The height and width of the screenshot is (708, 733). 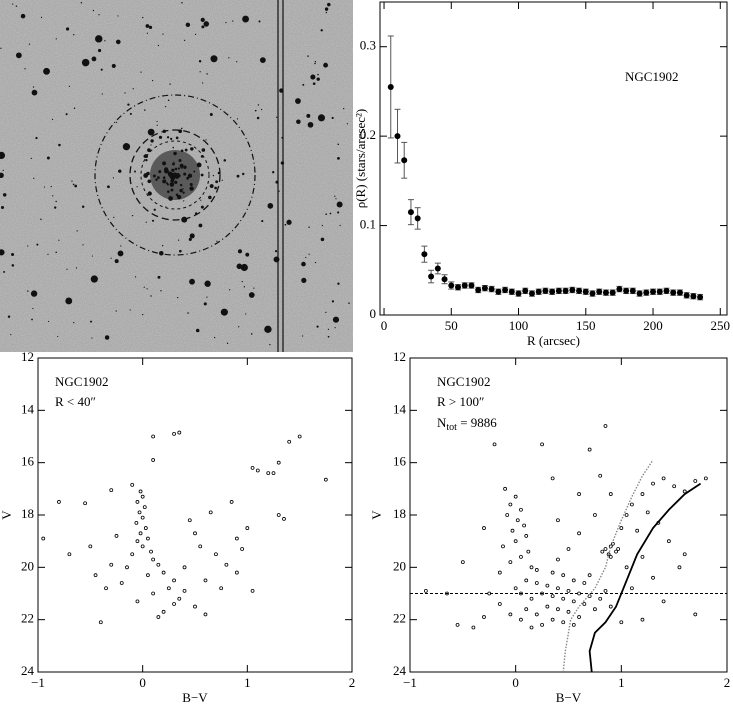 I want to click on model-curve, so click(x=608, y=565).